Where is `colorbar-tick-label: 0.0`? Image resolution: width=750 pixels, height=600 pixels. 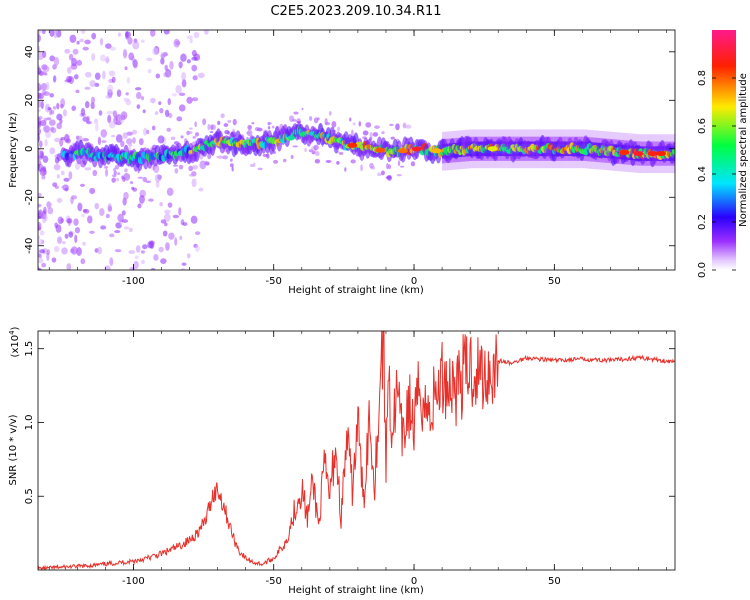
colorbar-tick-label: 0.0 is located at coordinates (702, 270).